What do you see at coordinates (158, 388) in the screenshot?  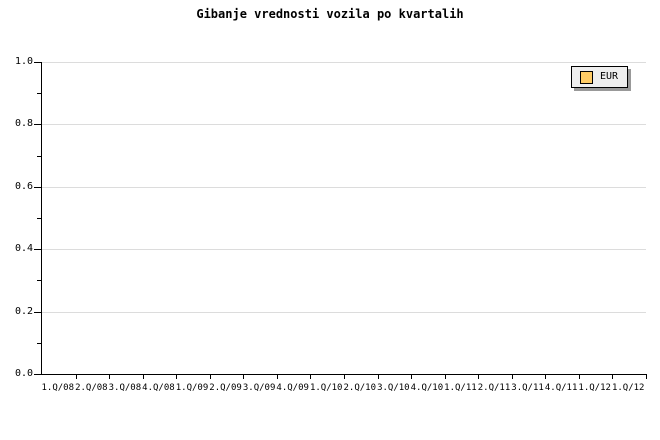 I see `x-tick-label: 4.Q/08` at bounding box center [158, 388].